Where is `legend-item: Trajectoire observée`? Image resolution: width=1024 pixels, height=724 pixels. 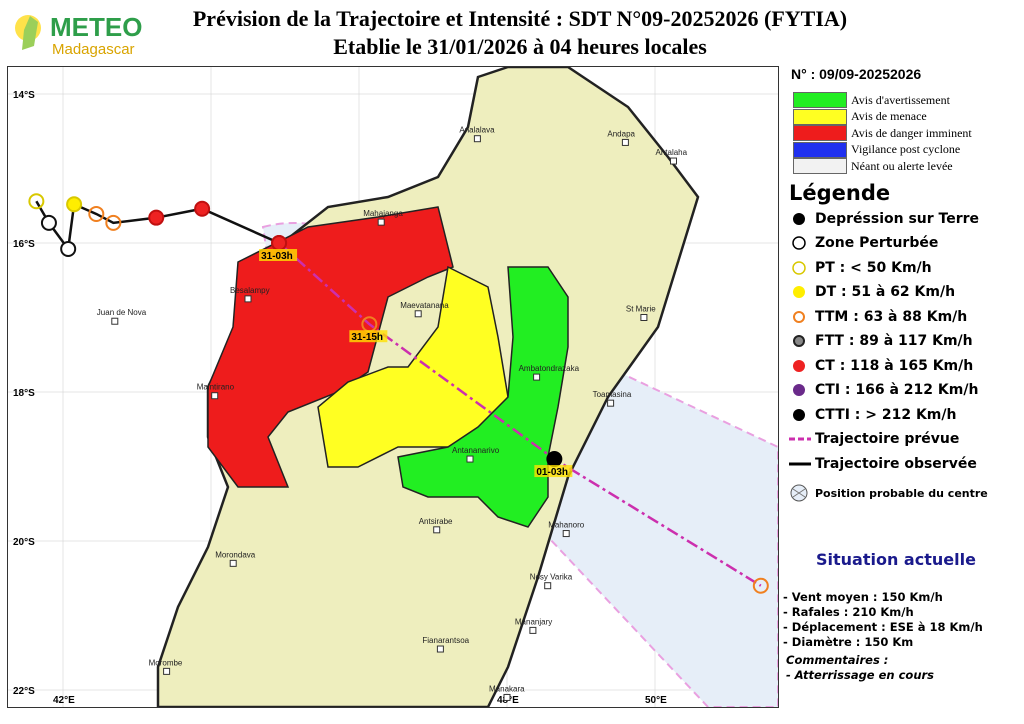 legend-item: Trajectoire observée is located at coordinates (902, 464).